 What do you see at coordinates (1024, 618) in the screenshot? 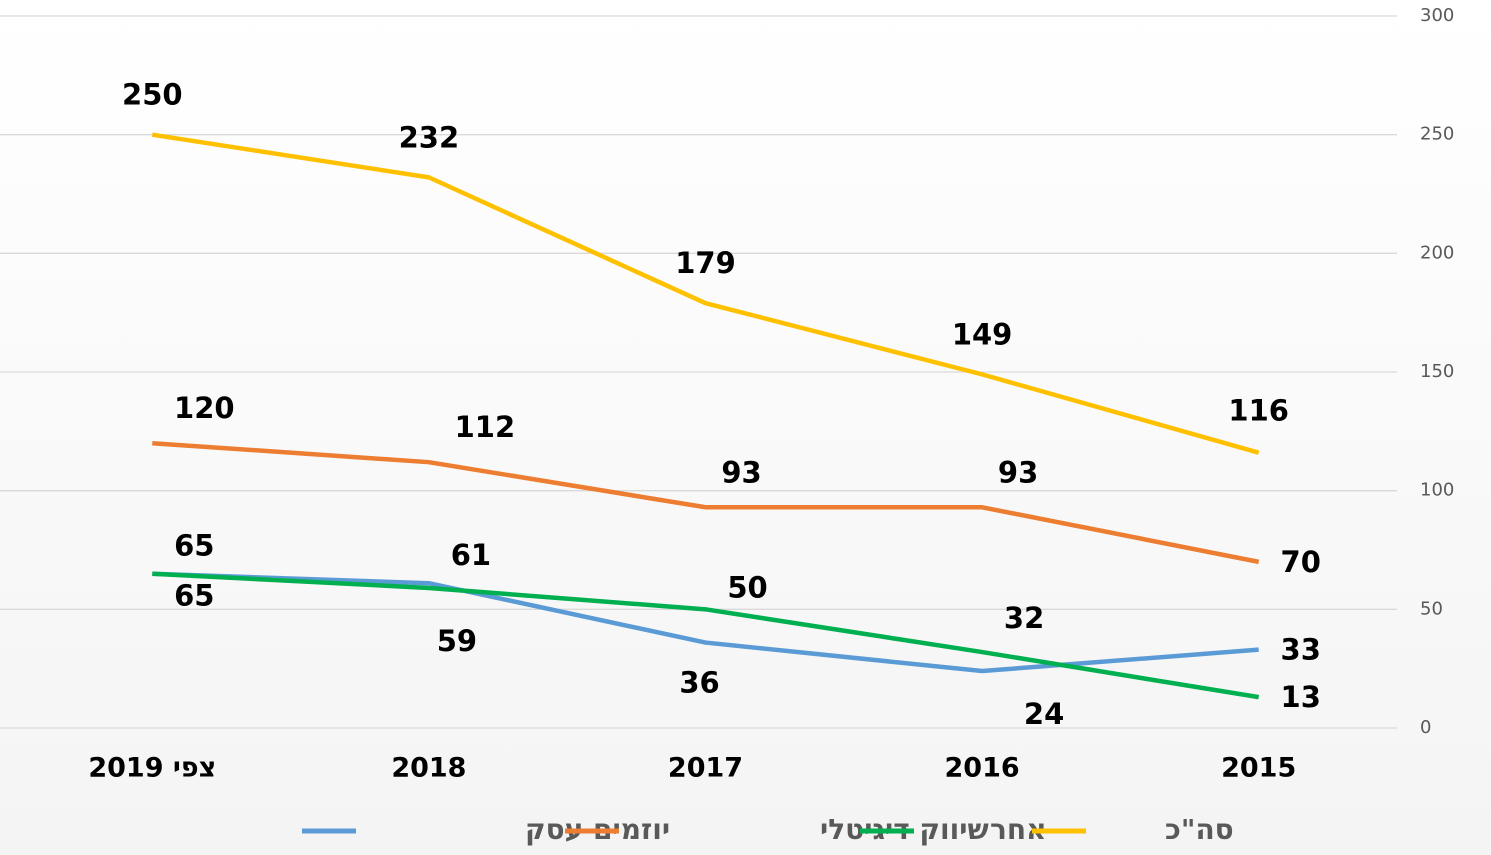
I see `data-label: 32` at bounding box center [1024, 618].